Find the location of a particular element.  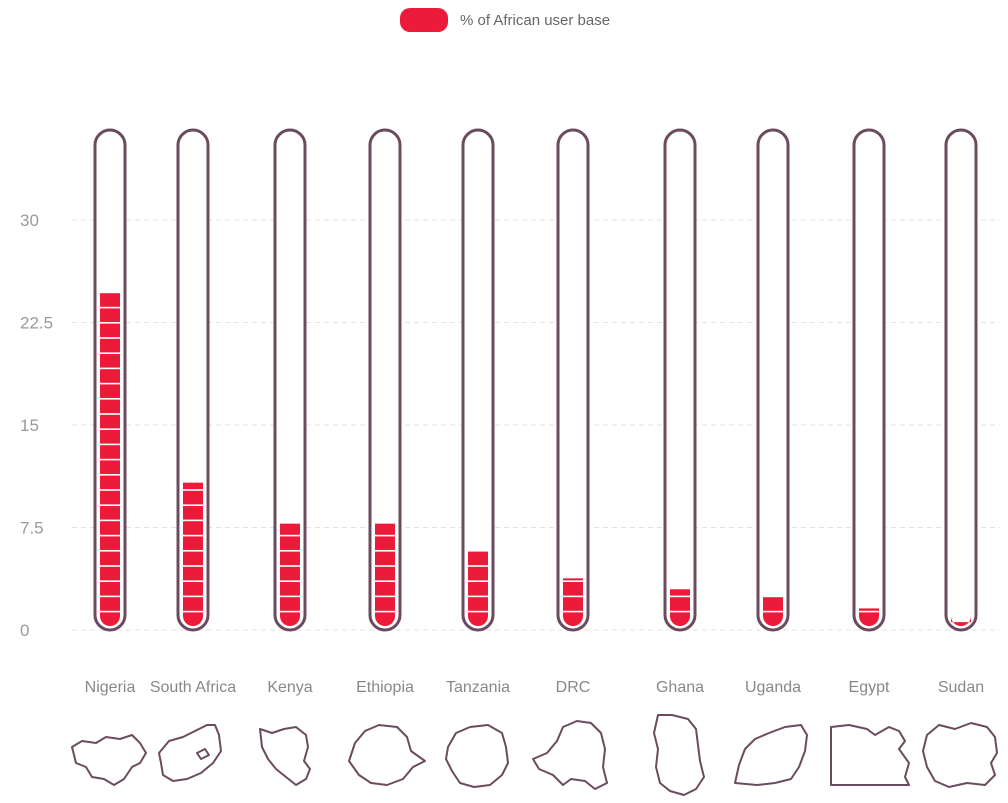

uganda-map-icon is located at coordinates (771, 755).